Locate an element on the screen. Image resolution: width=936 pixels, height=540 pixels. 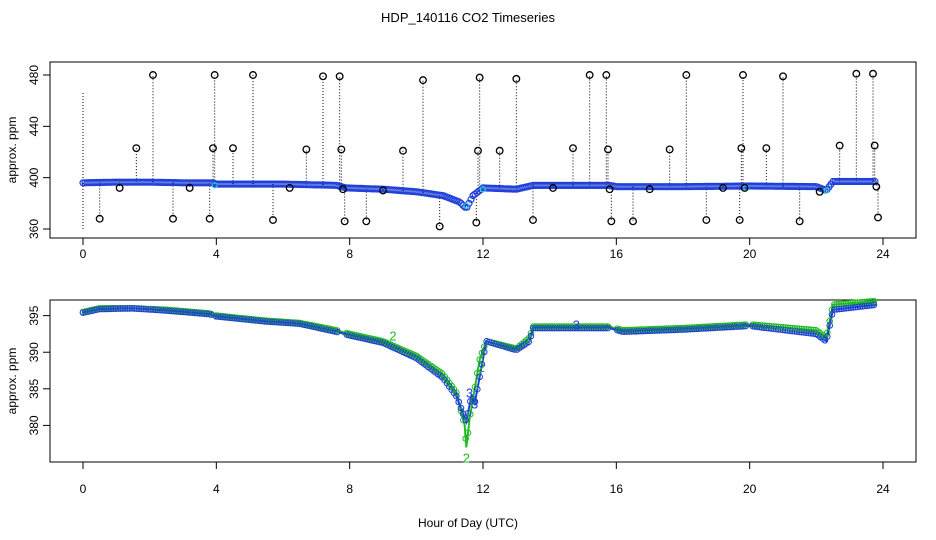
top-y-tick-label: 360 is located at coordinates (34, 229).